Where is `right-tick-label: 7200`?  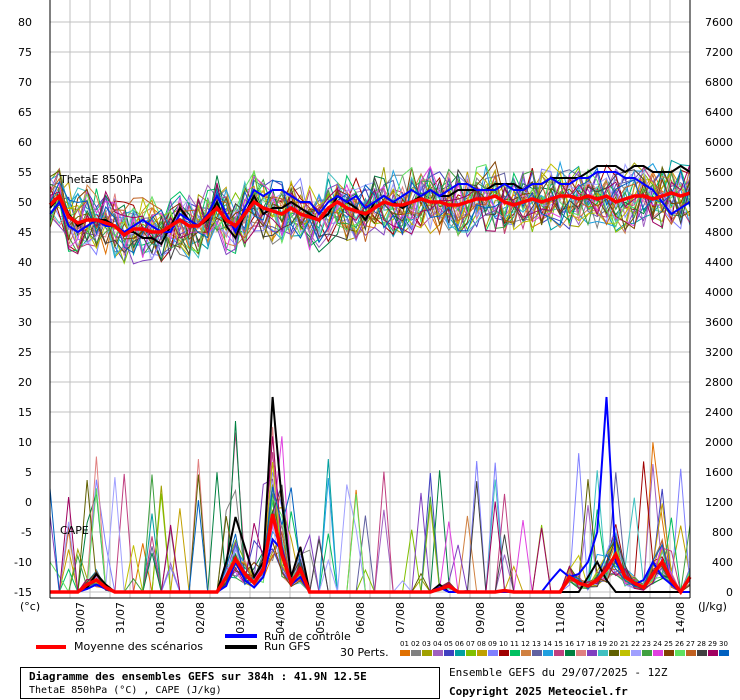 right-tick-label: 7200 is located at coordinates (719, 52).